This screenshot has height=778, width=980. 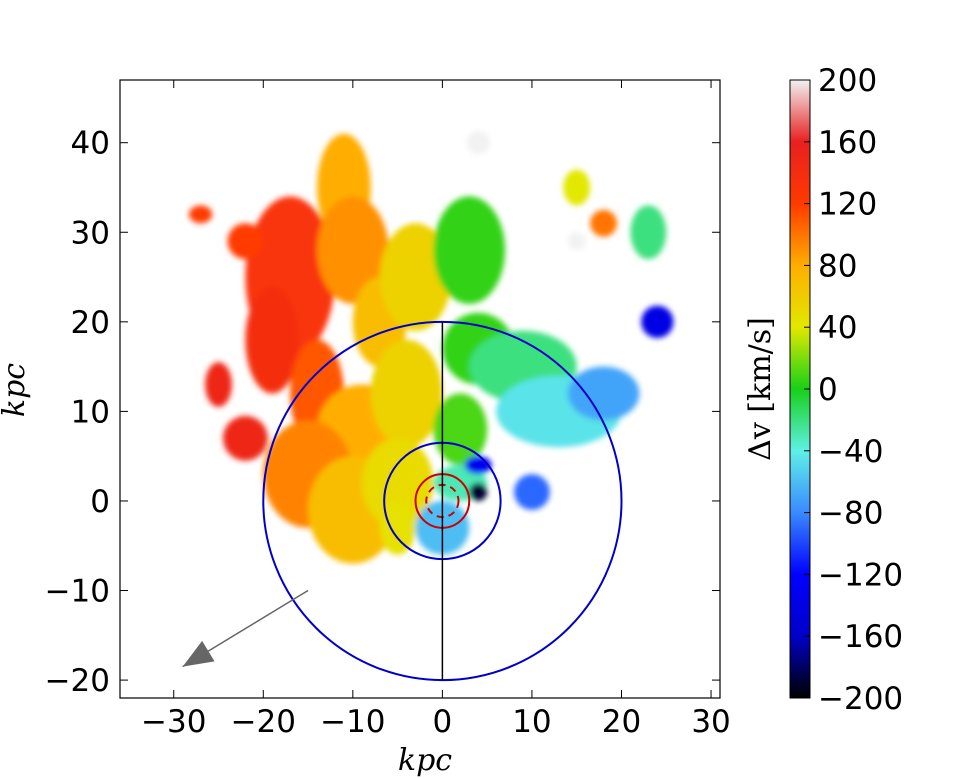 I want to click on y-axis-title: kpc, so click(x=16, y=390).